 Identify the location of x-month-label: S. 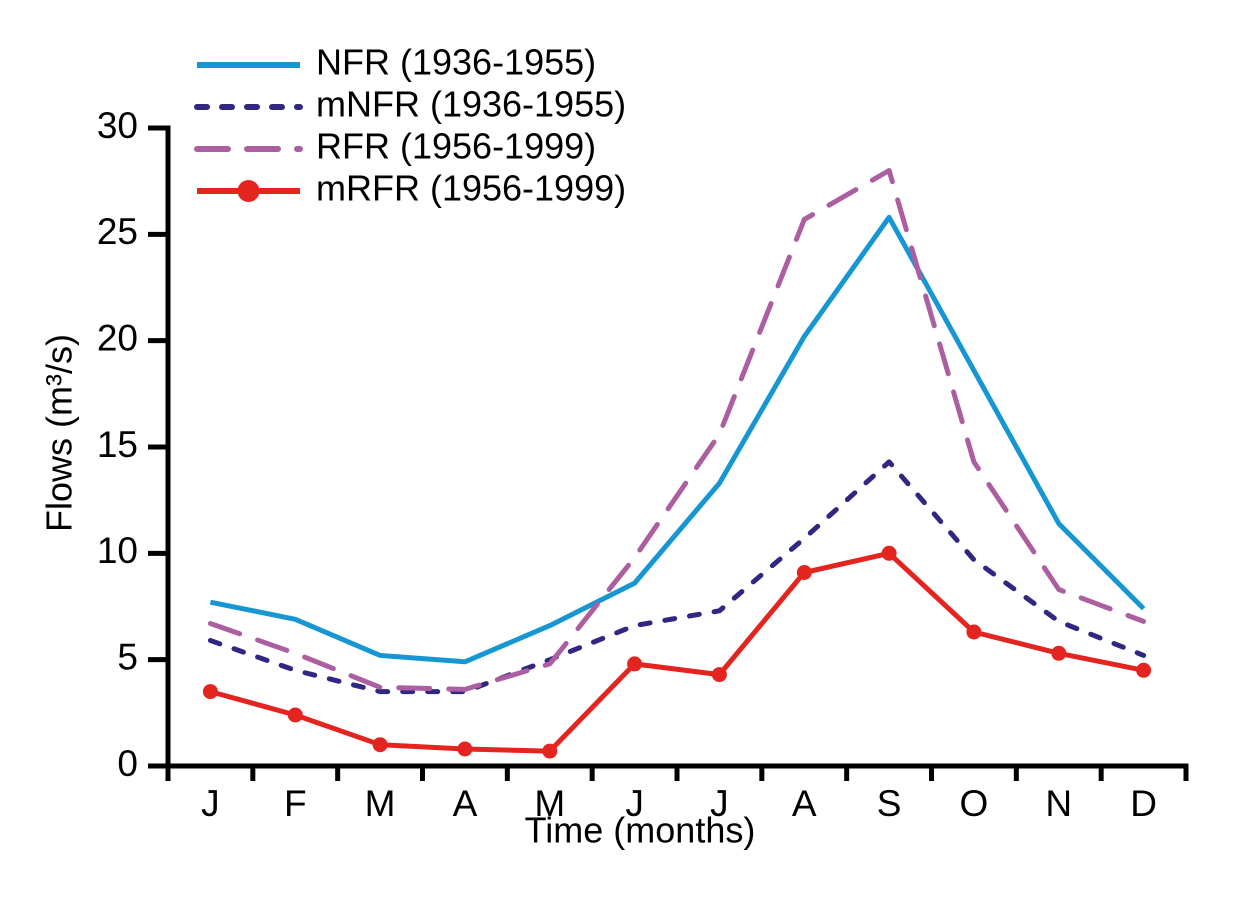
(889, 803).